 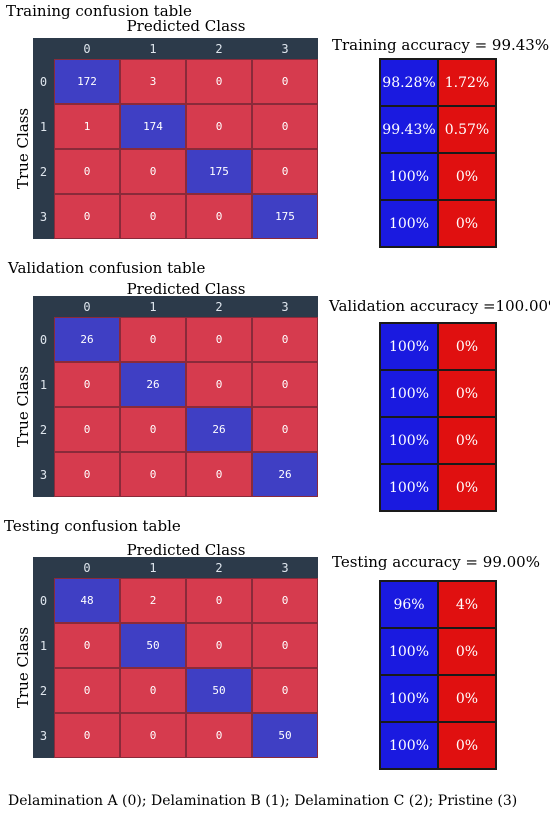 I want to click on confusion-matrix: 0 0 1 1 2 2 3 3 172 3 0 0 1 174 0 0 0 0 175 0 0 0 0 175, so click(x=175, y=138).